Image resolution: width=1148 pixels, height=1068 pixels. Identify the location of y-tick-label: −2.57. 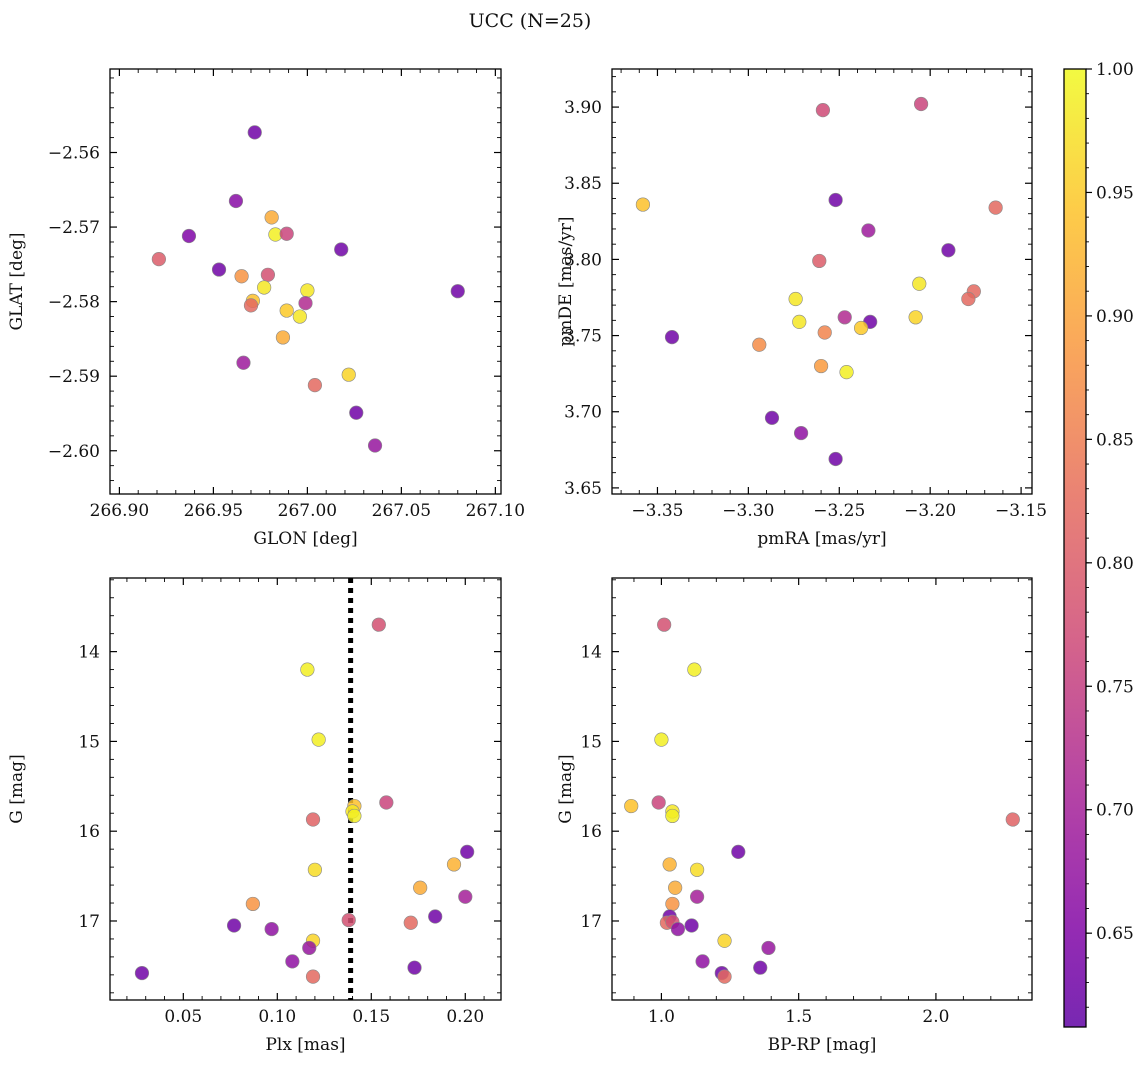
(74, 228).